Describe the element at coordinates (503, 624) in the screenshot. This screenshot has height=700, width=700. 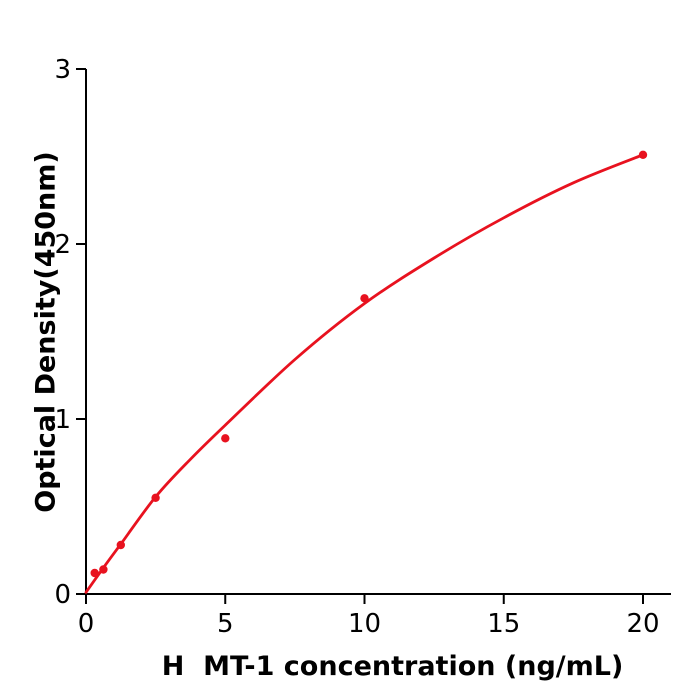
I see `x-tick-label: 15` at that location.